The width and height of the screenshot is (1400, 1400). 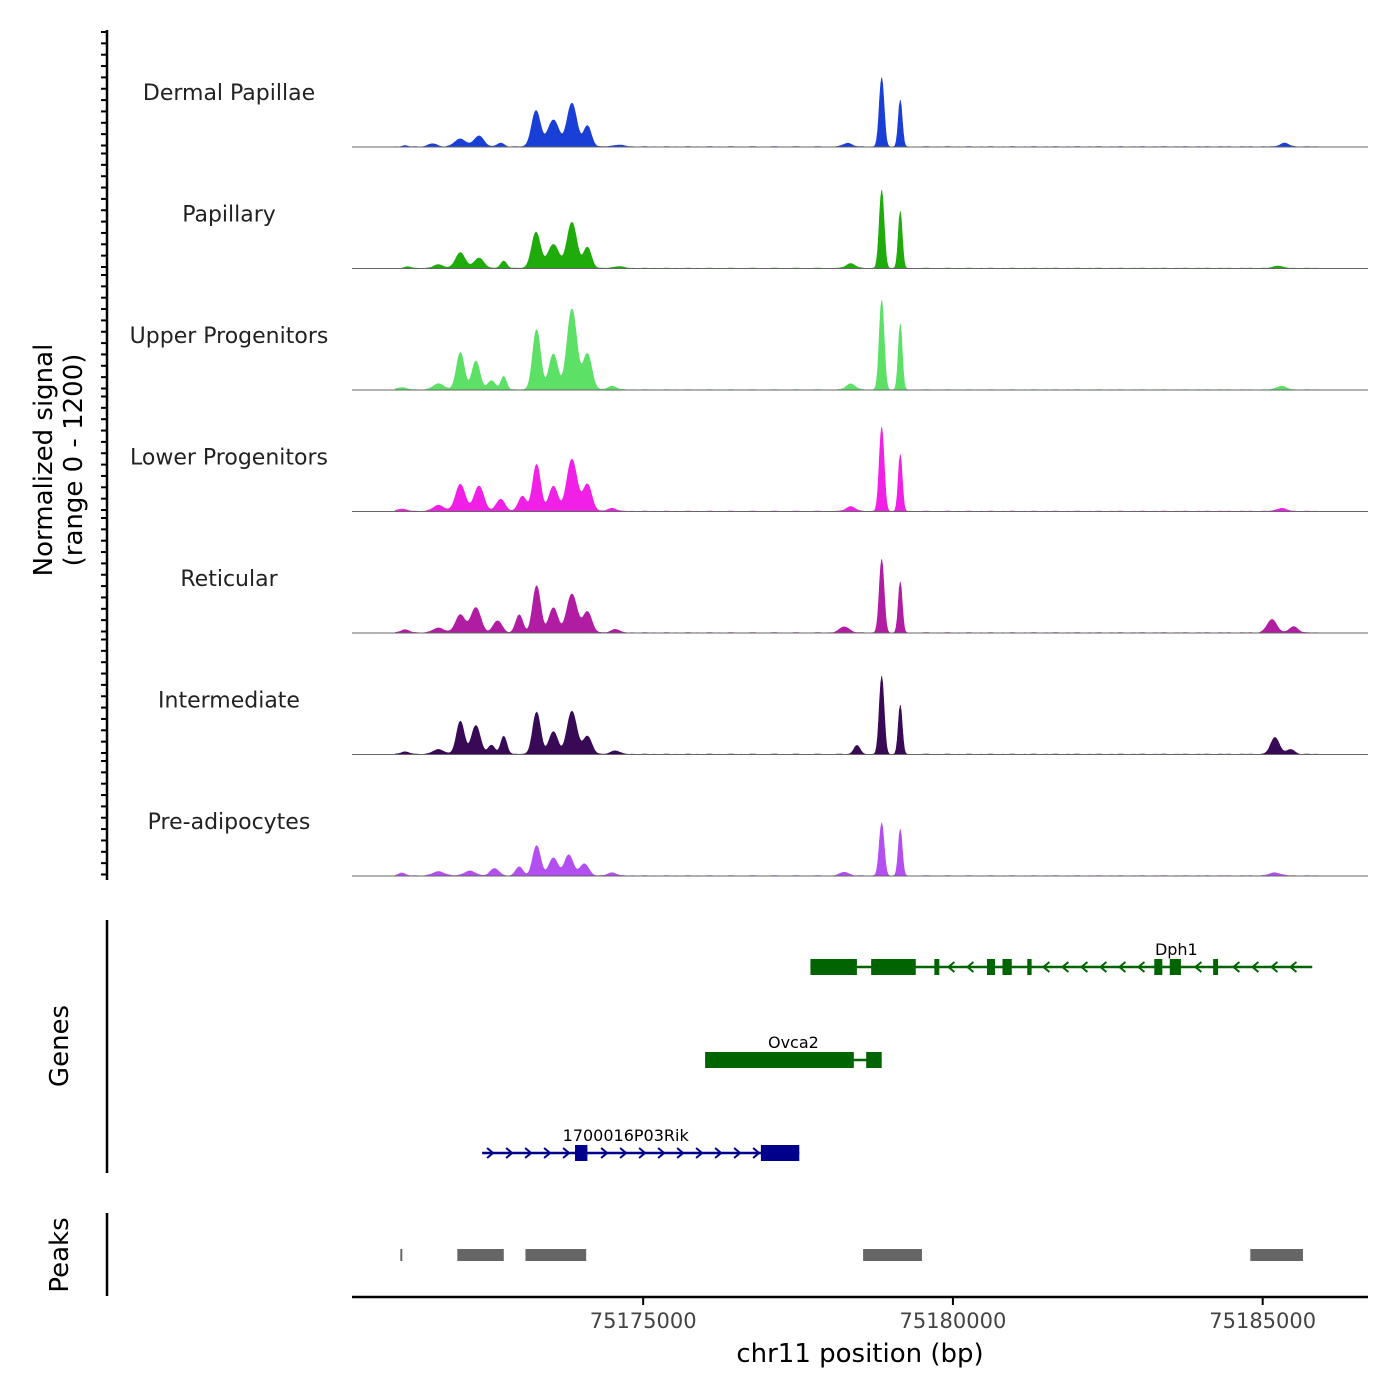 I want to click on x-axis-title: chr11 position (bp), so click(x=859, y=1354).